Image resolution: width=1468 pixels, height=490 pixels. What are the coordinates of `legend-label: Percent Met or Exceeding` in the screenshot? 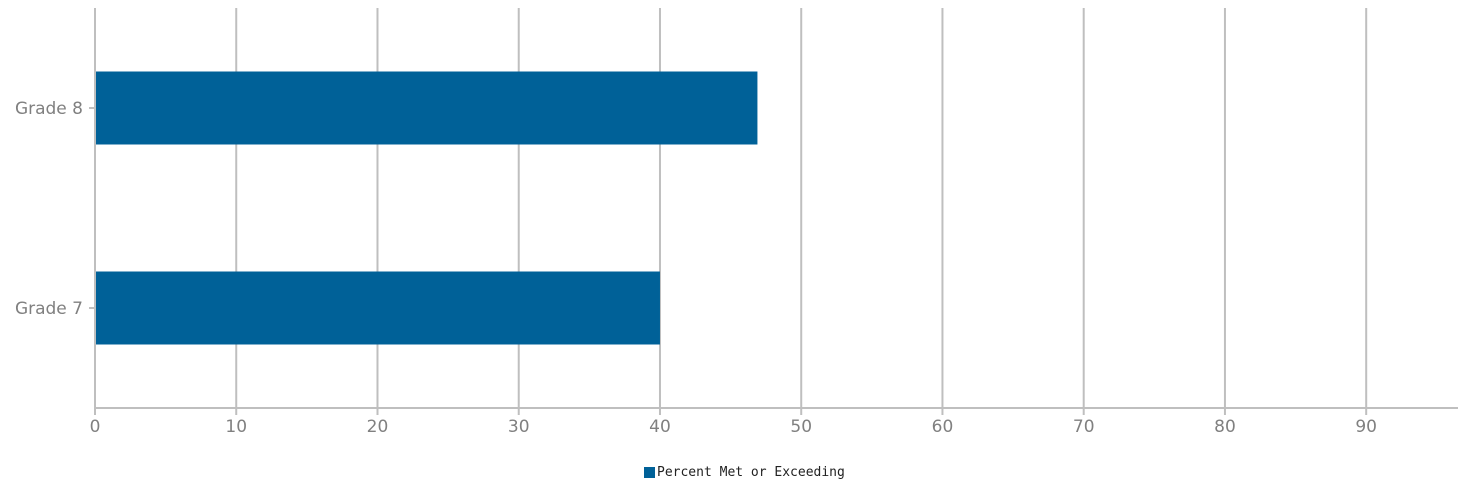 It's located at (751, 472).